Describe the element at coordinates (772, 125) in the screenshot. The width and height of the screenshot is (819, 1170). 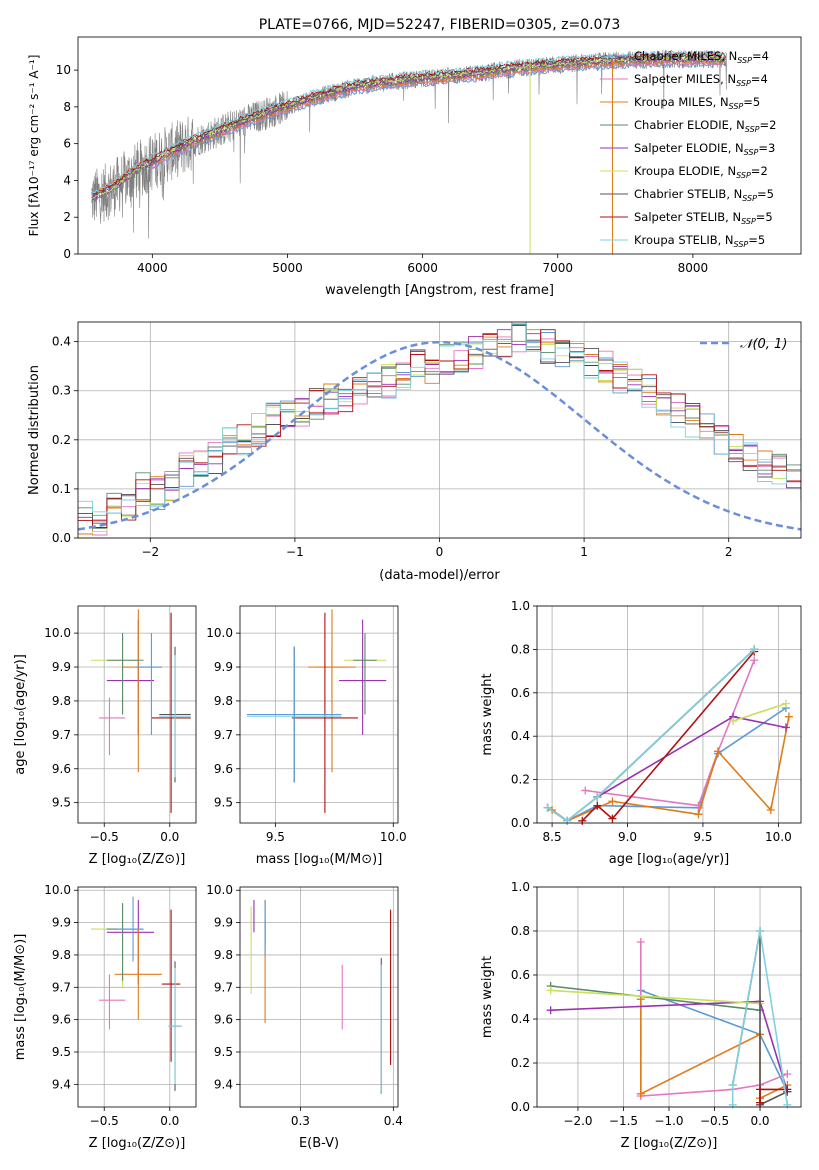
I see `legend-n: 2` at that location.